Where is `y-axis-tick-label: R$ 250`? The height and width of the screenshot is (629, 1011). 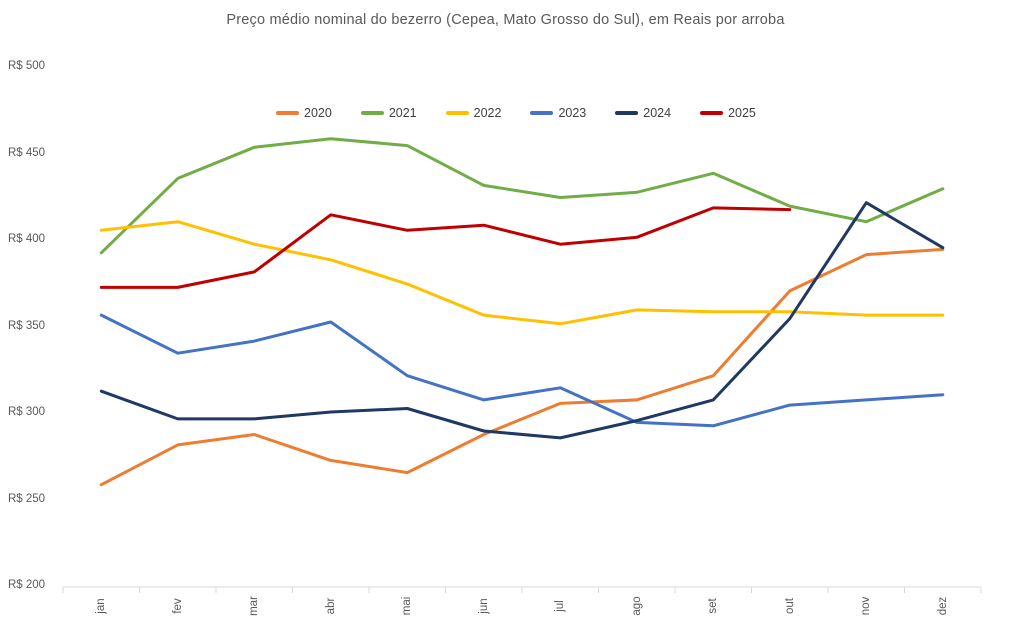
y-axis-tick-label: R$ 250 is located at coordinates (27, 498).